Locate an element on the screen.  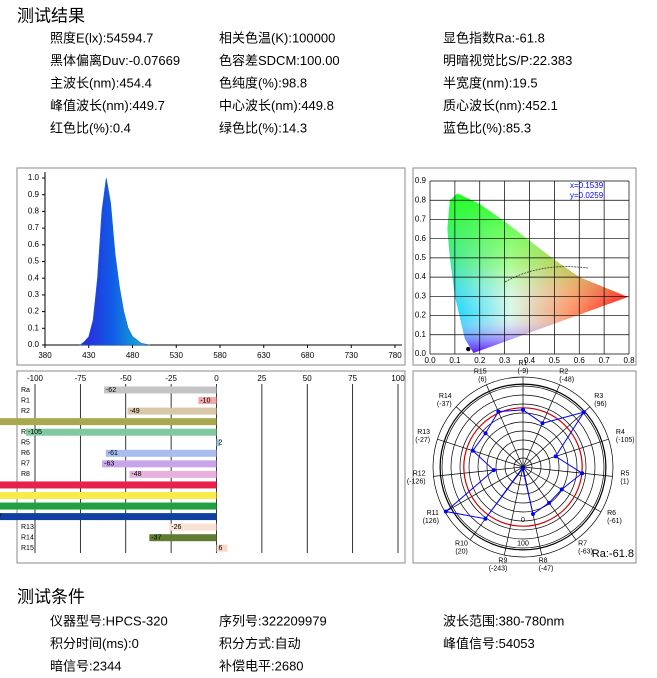
x-tick-label: 580 is located at coordinates (220, 355).